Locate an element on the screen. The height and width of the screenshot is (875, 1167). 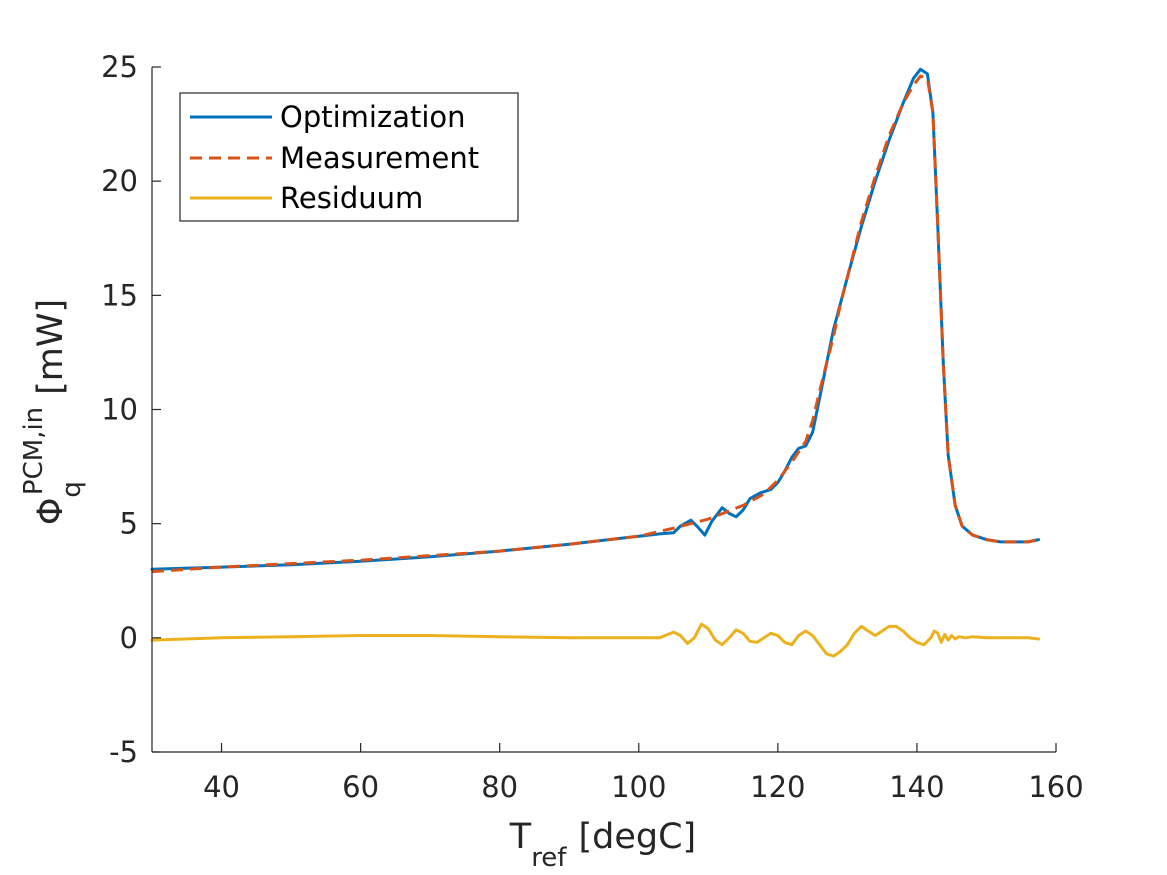
x-tick-label: 160 is located at coordinates (1055, 787).